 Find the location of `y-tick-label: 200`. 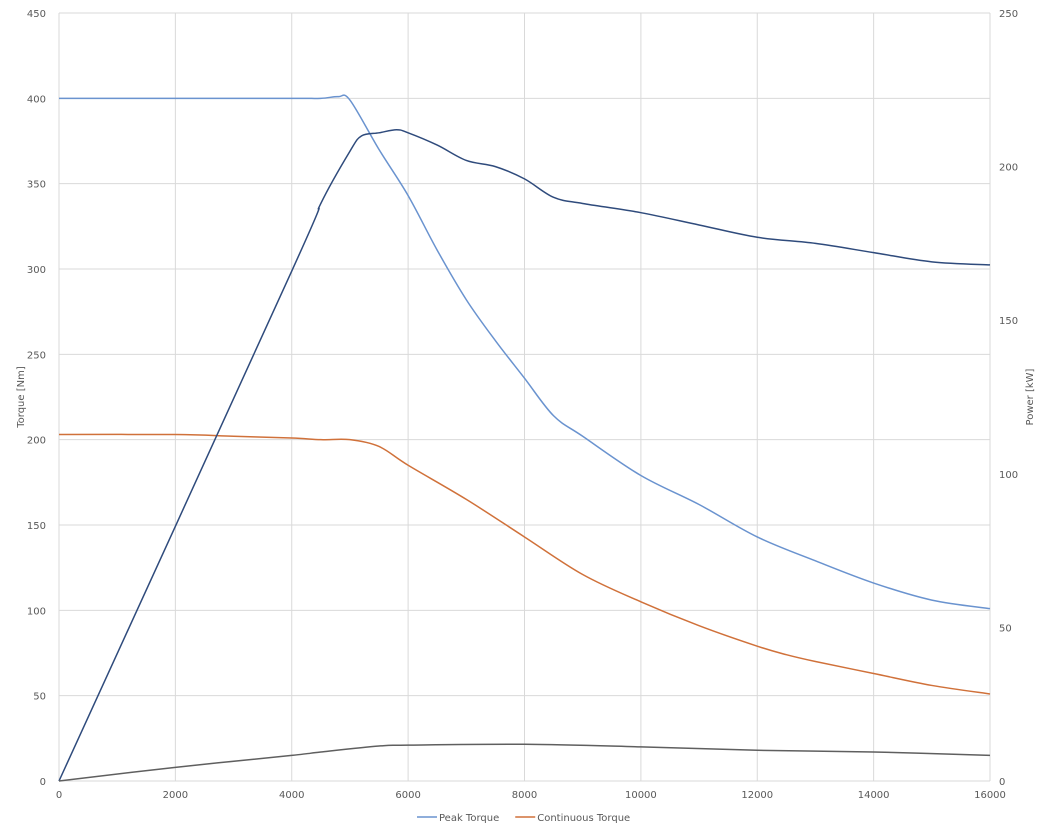

y-tick-label: 200 is located at coordinates (36, 441).